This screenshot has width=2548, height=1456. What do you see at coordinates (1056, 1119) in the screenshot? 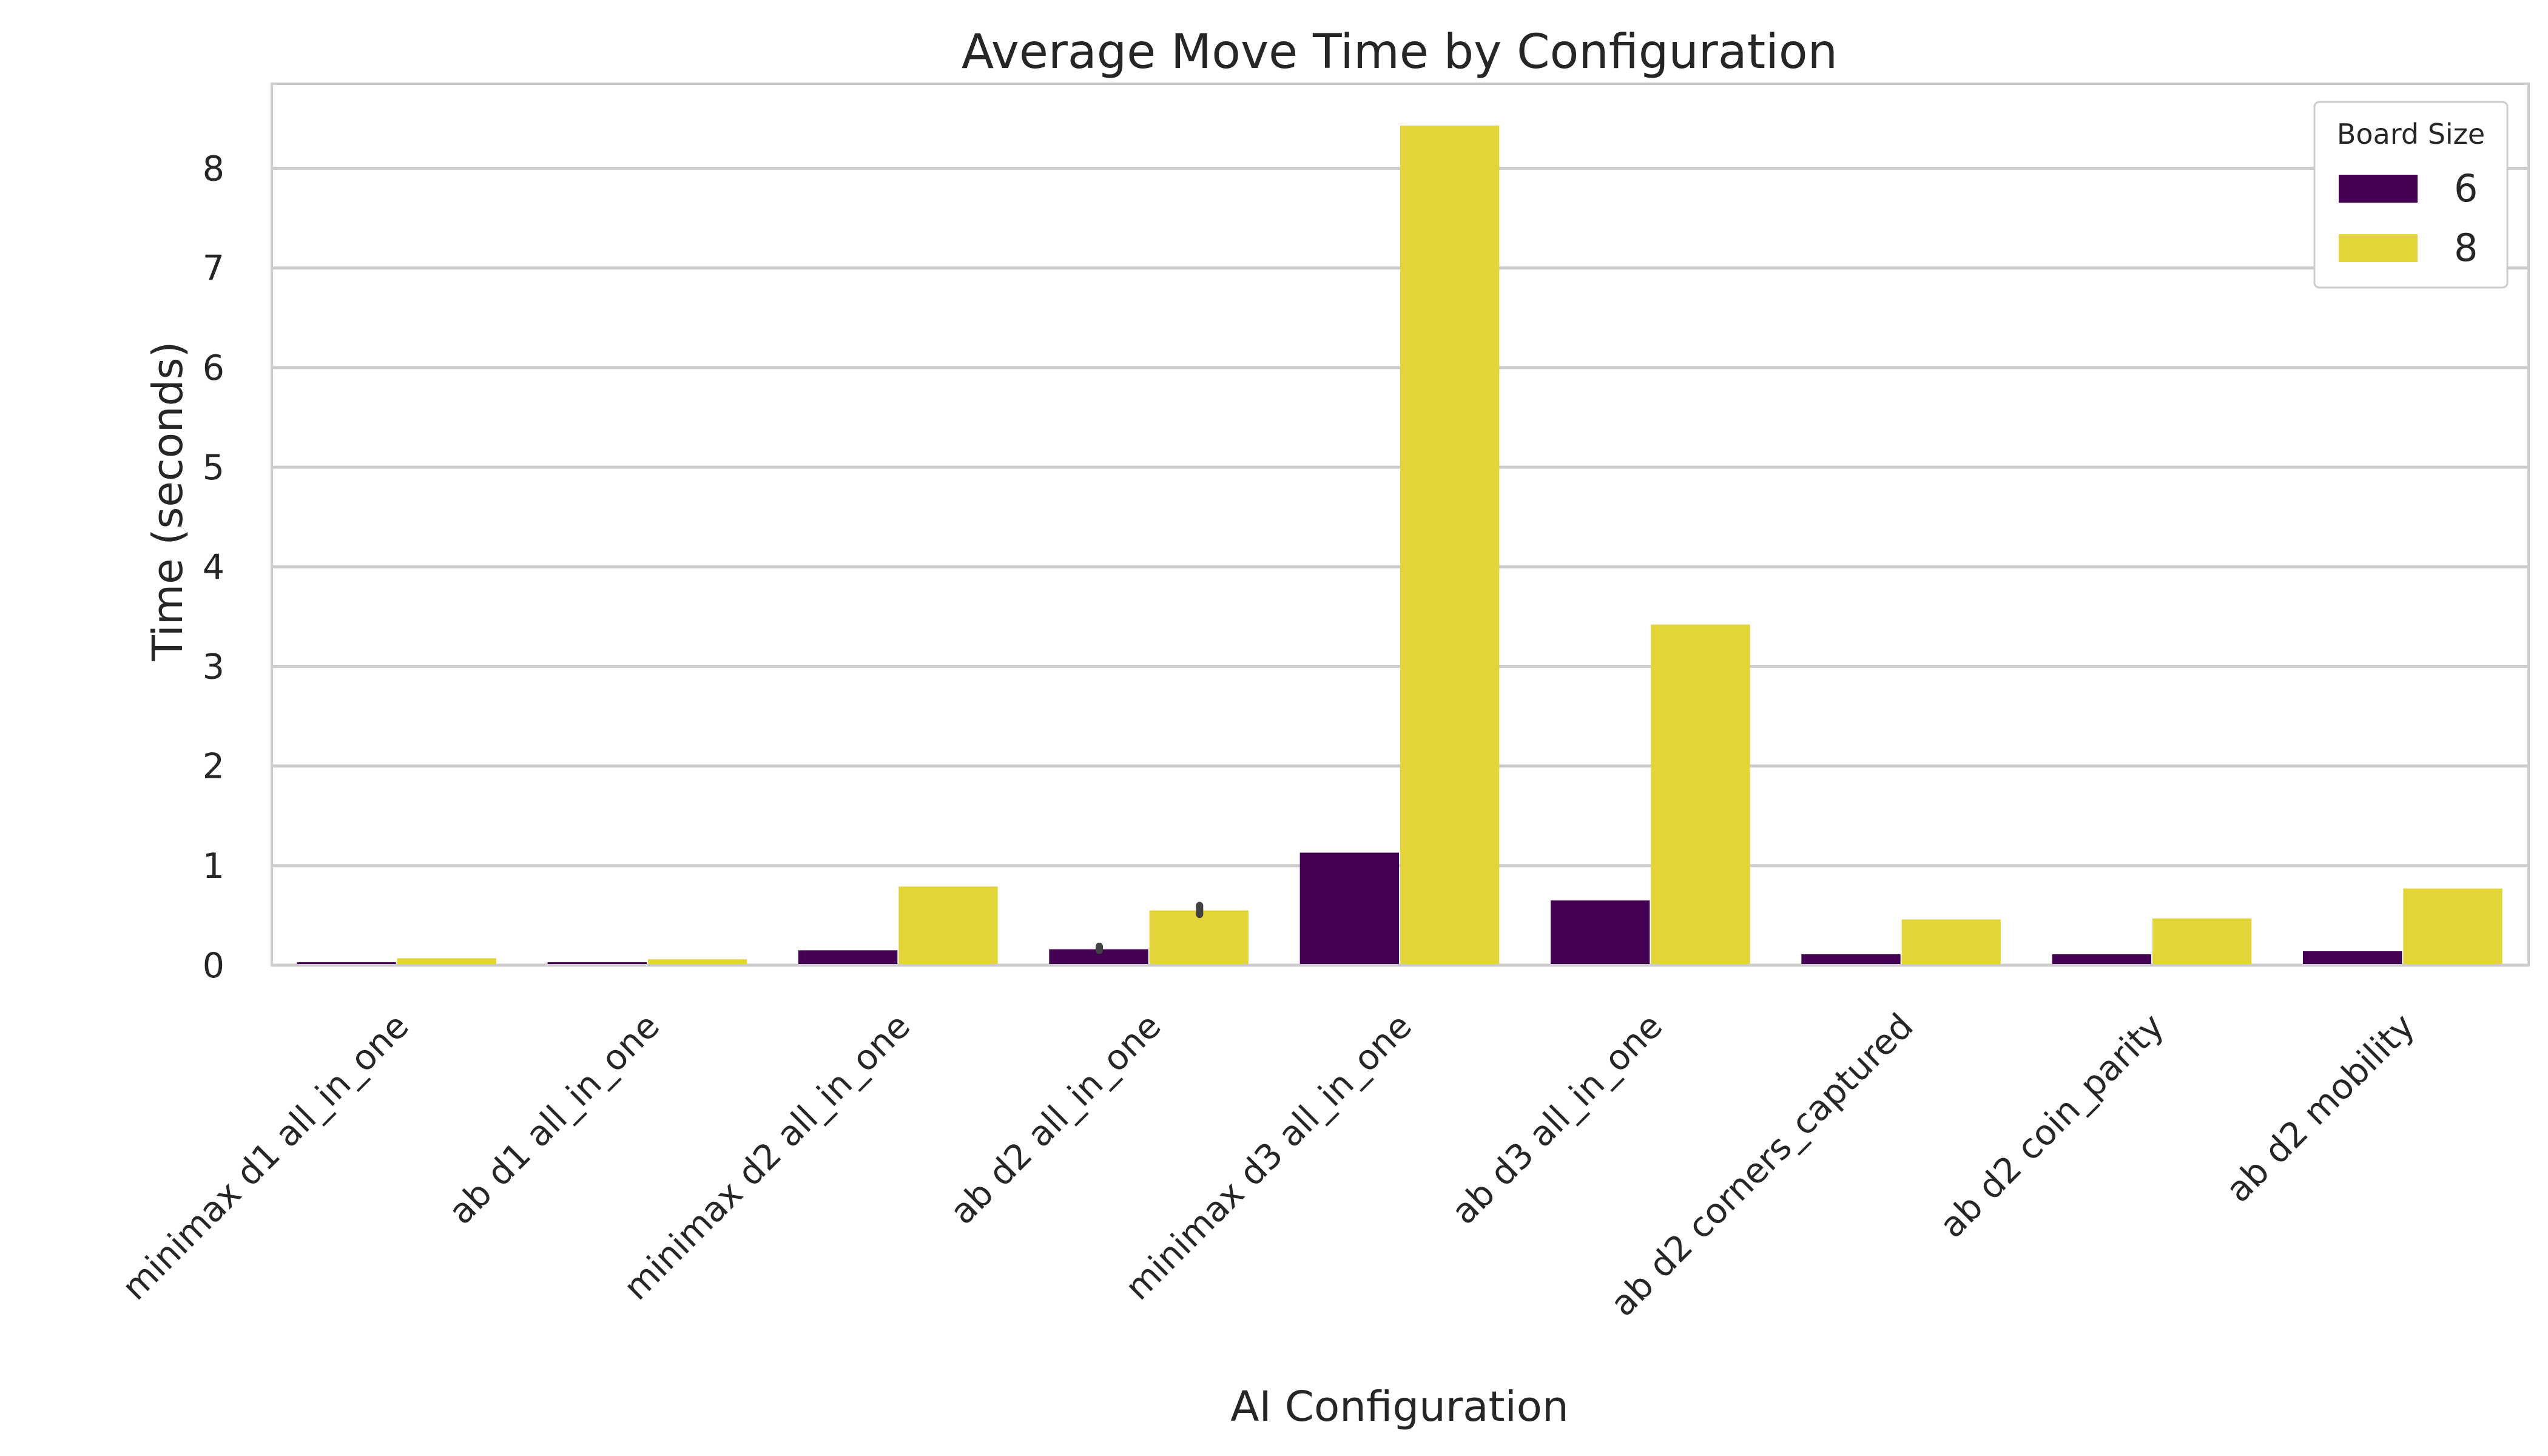
I see `x-tick-label-ab-d2-all-in-one: ab d2 all_in_one` at bounding box center [1056, 1119].